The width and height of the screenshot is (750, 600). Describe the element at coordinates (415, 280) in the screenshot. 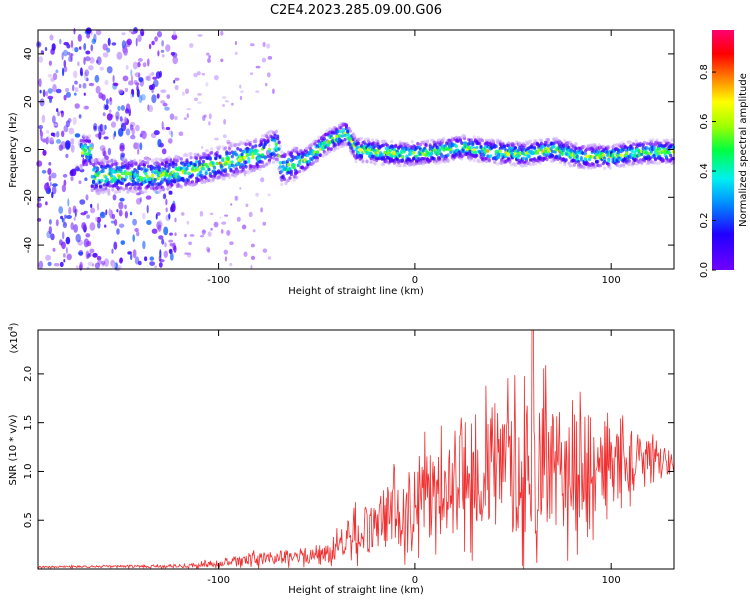

I see `x-tick-label: 0` at that location.